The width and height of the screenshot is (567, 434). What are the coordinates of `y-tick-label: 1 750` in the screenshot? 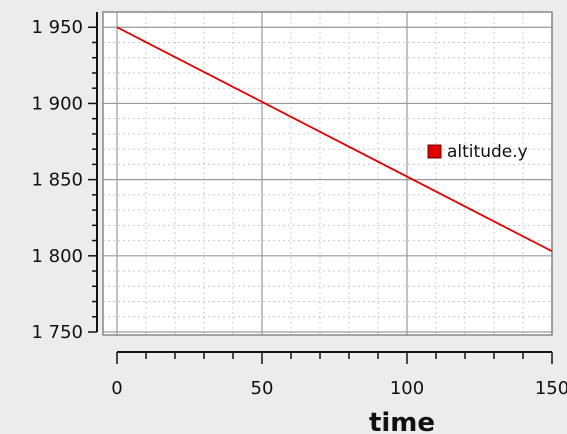 It's located at (57, 332).